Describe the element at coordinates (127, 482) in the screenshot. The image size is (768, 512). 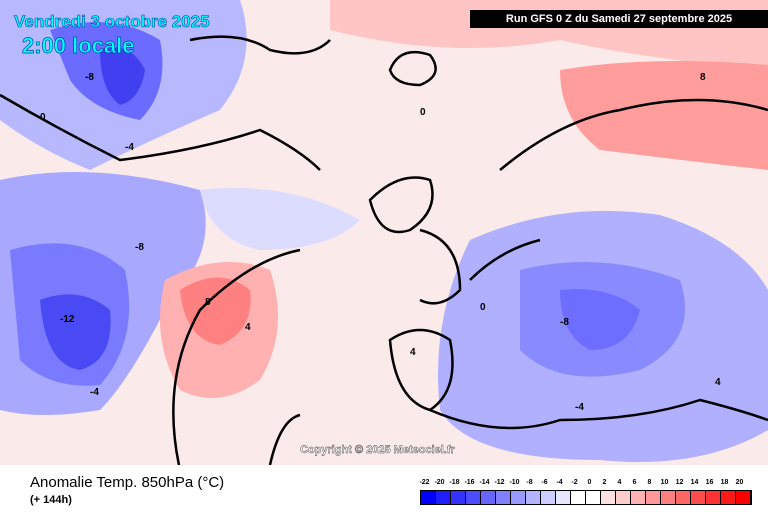
I see `variable-name: Anomalie Temp. 850hPa (°C)` at that location.